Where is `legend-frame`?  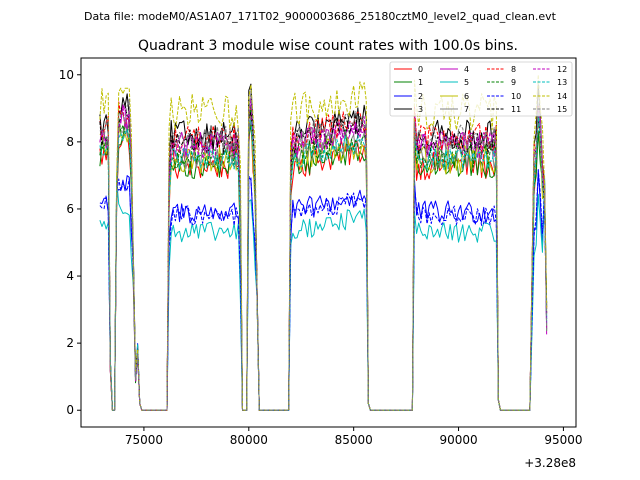
legend-frame is located at coordinates (481, 89).